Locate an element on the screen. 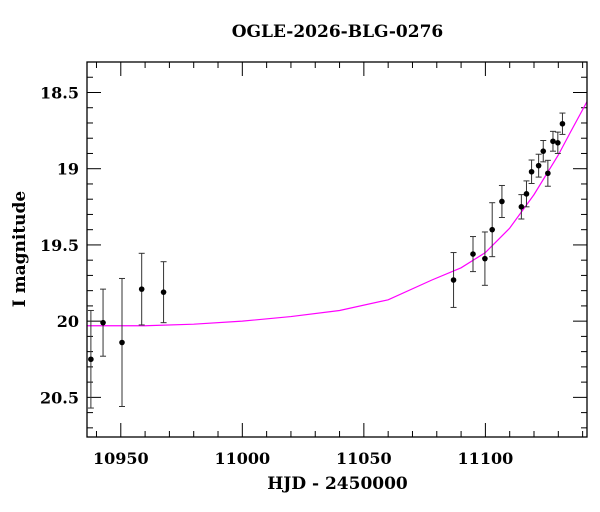 This screenshot has width=600, height=512. x-tick-label: 10950 is located at coordinates (121, 458).